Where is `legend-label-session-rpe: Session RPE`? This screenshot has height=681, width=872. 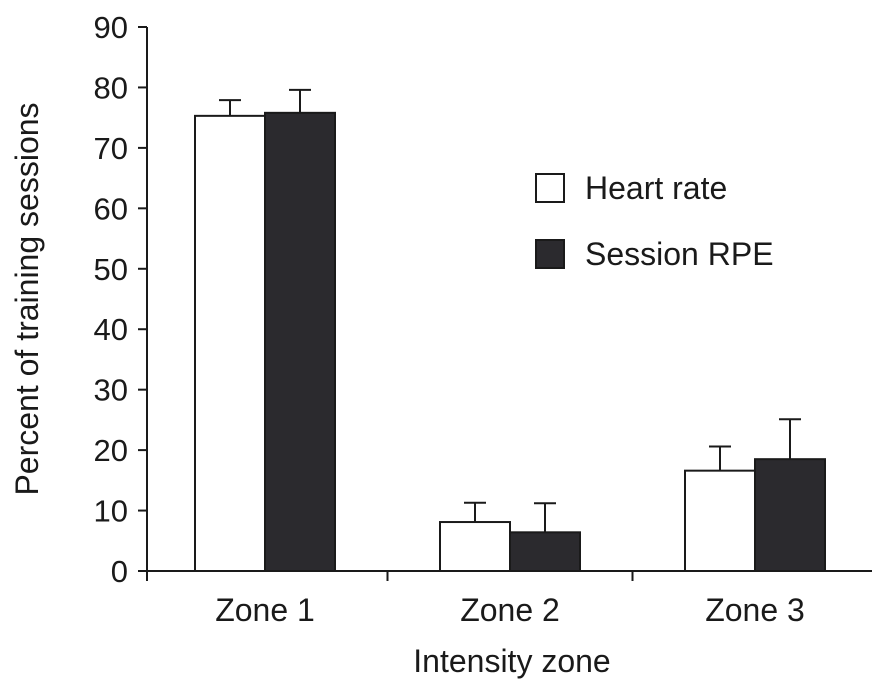 legend-label-session-rpe: Session RPE is located at coordinates (679, 254).